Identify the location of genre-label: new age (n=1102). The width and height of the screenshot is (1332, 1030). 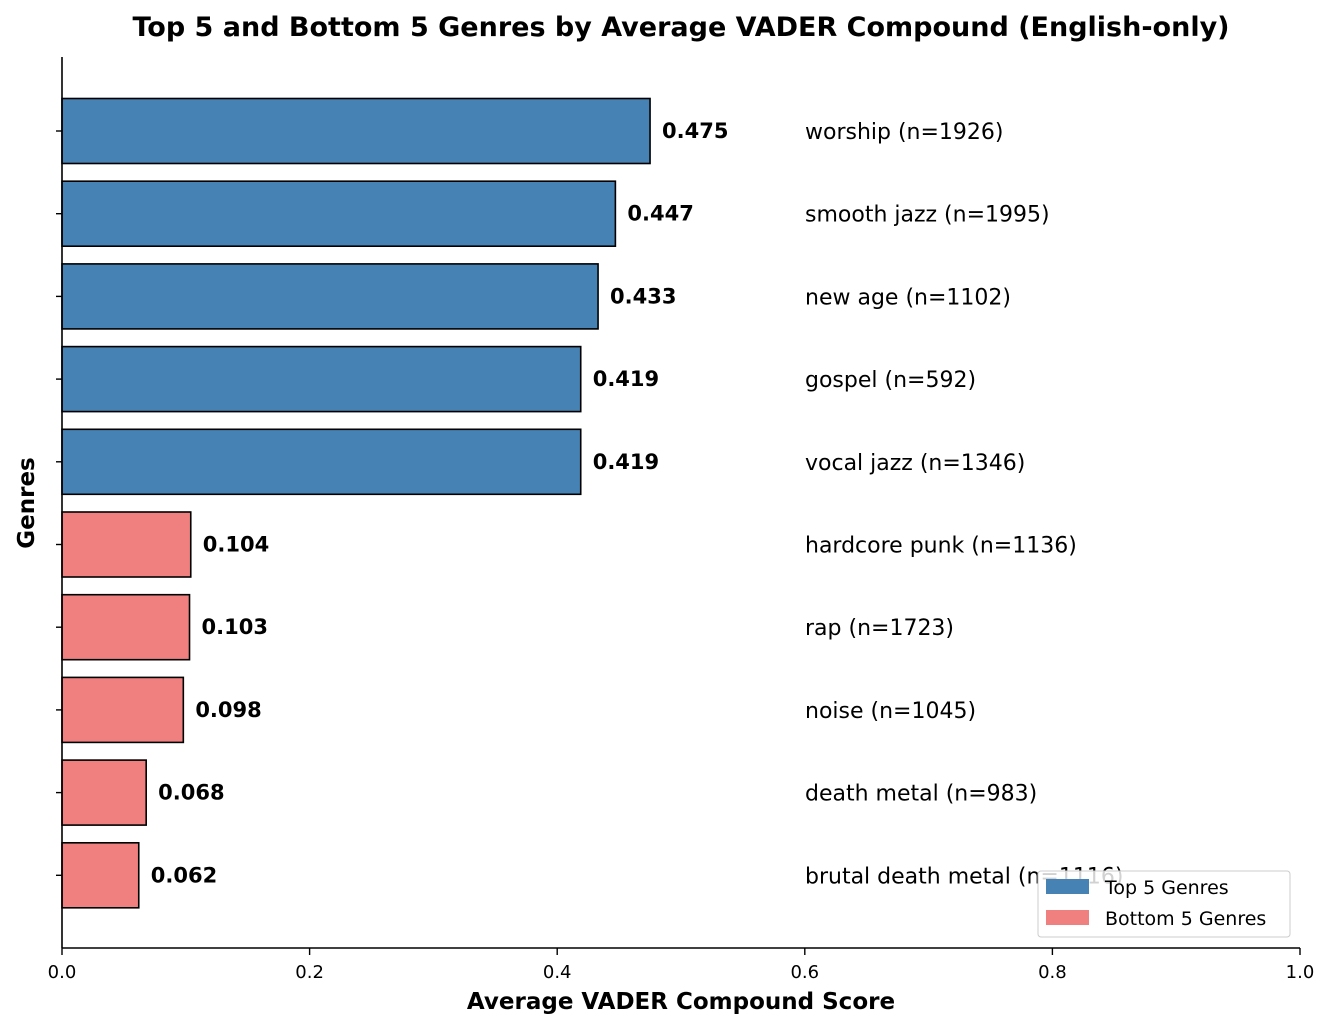
(908, 297).